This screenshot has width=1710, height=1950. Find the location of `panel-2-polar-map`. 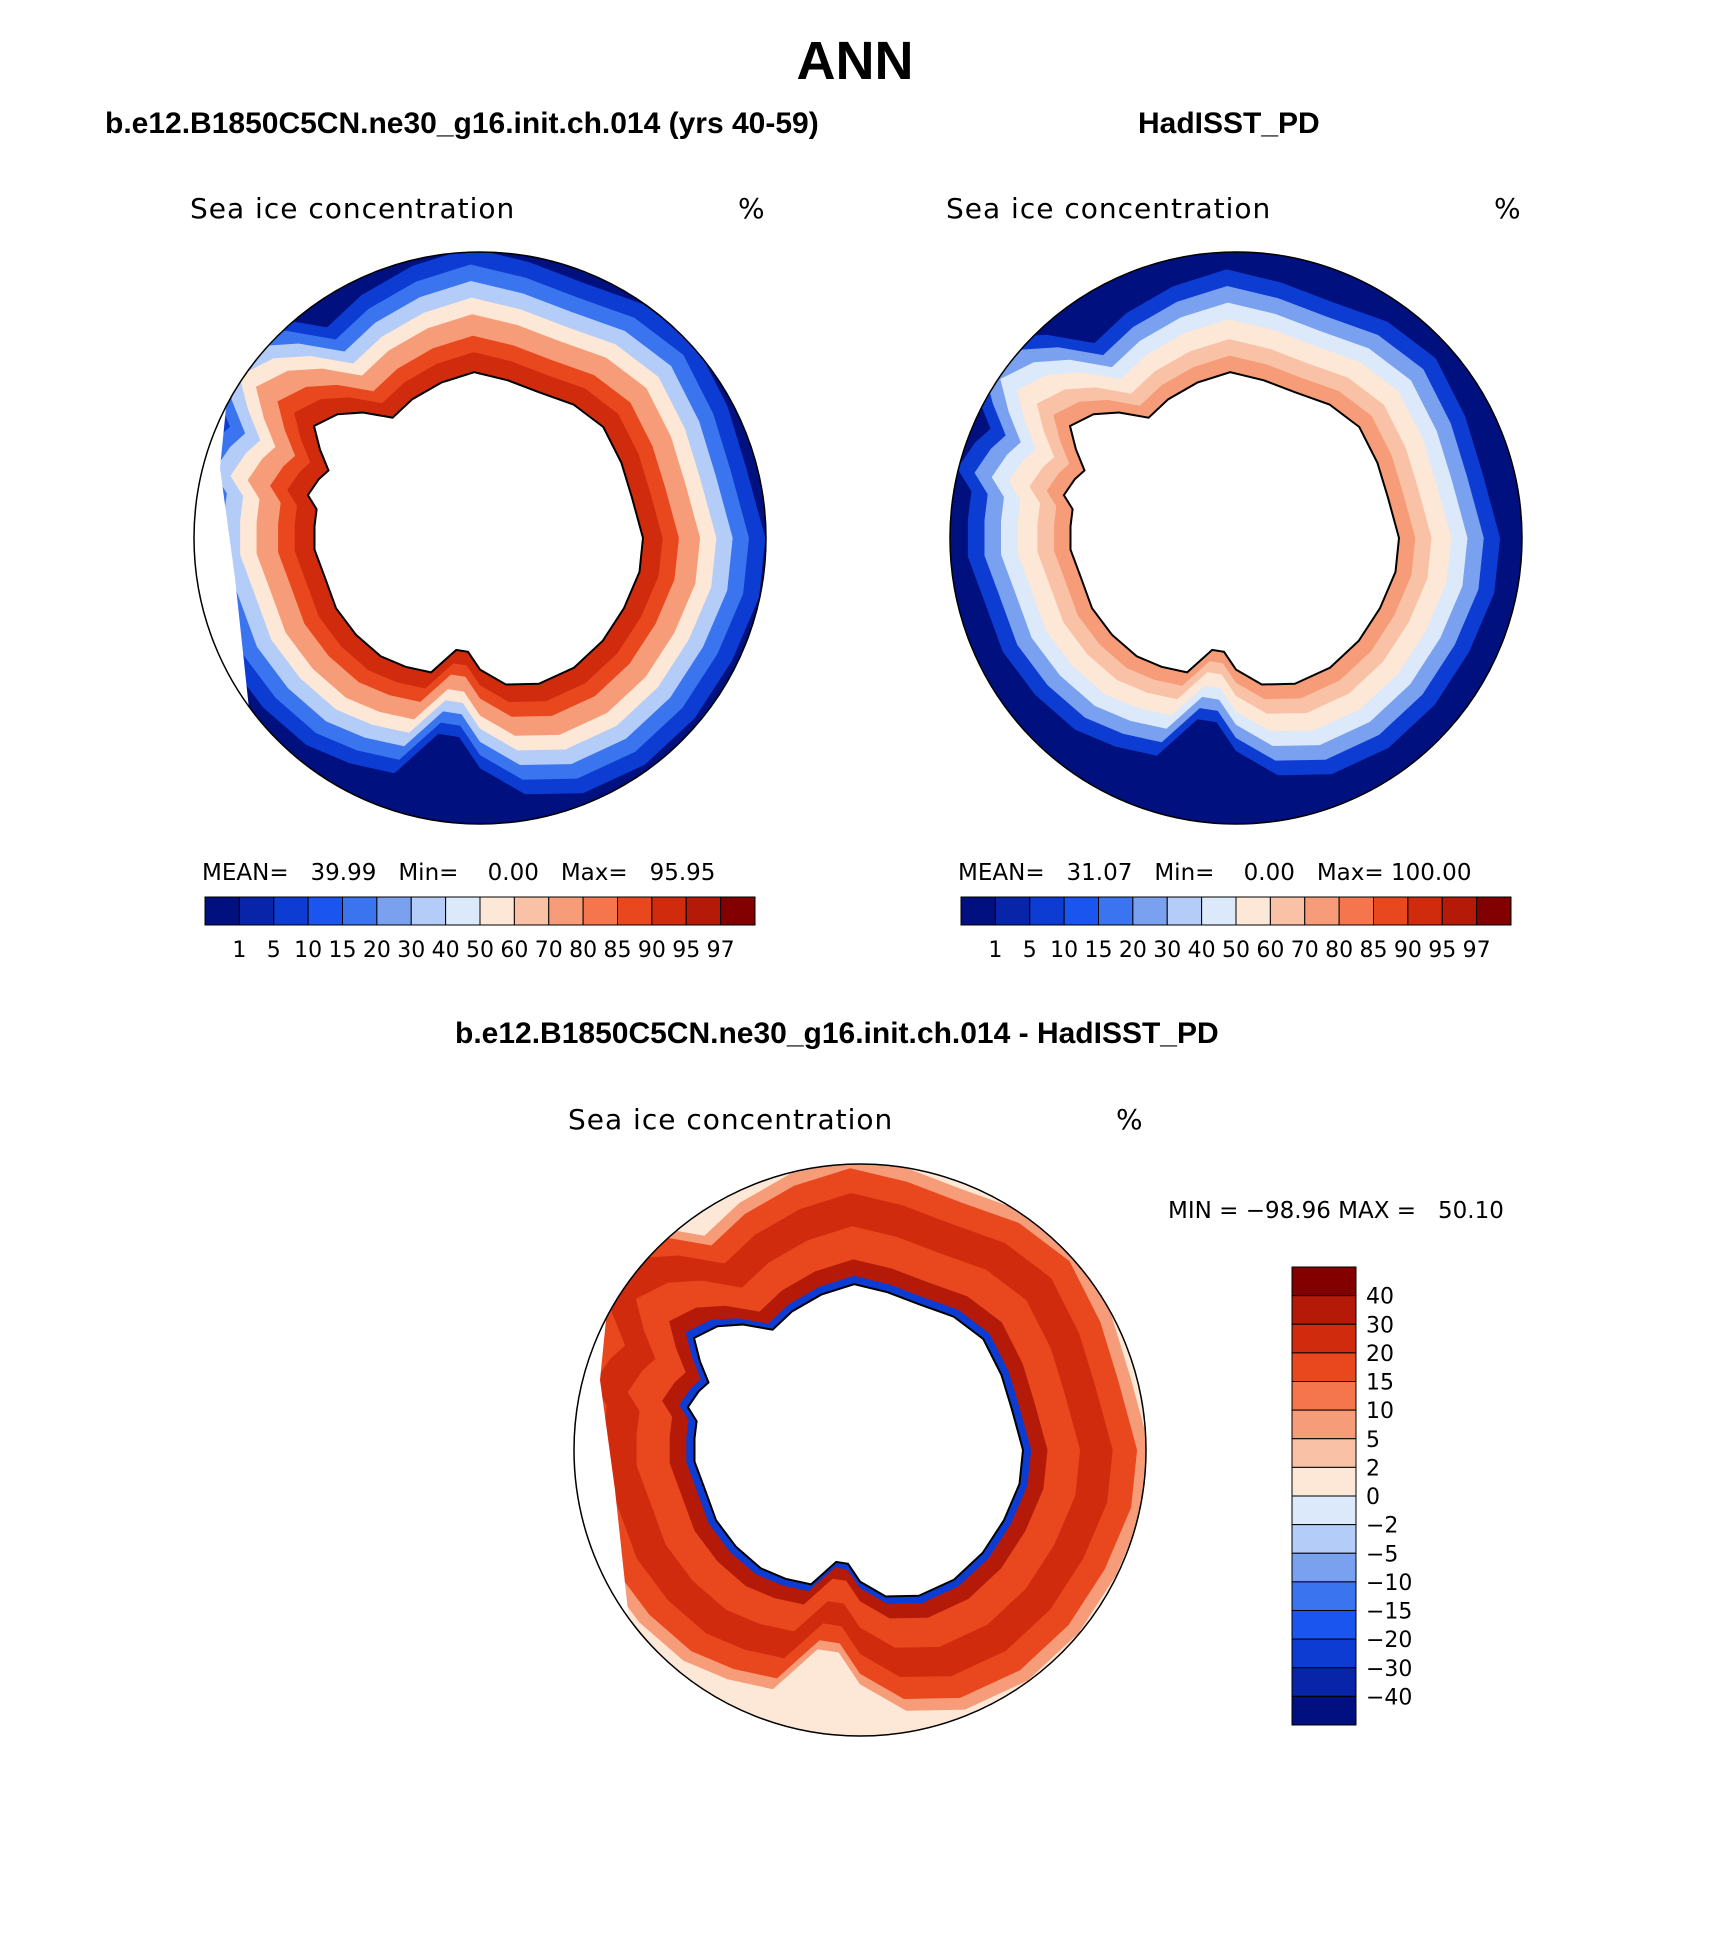

panel-2-polar-map is located at coordinates (1236, 538).